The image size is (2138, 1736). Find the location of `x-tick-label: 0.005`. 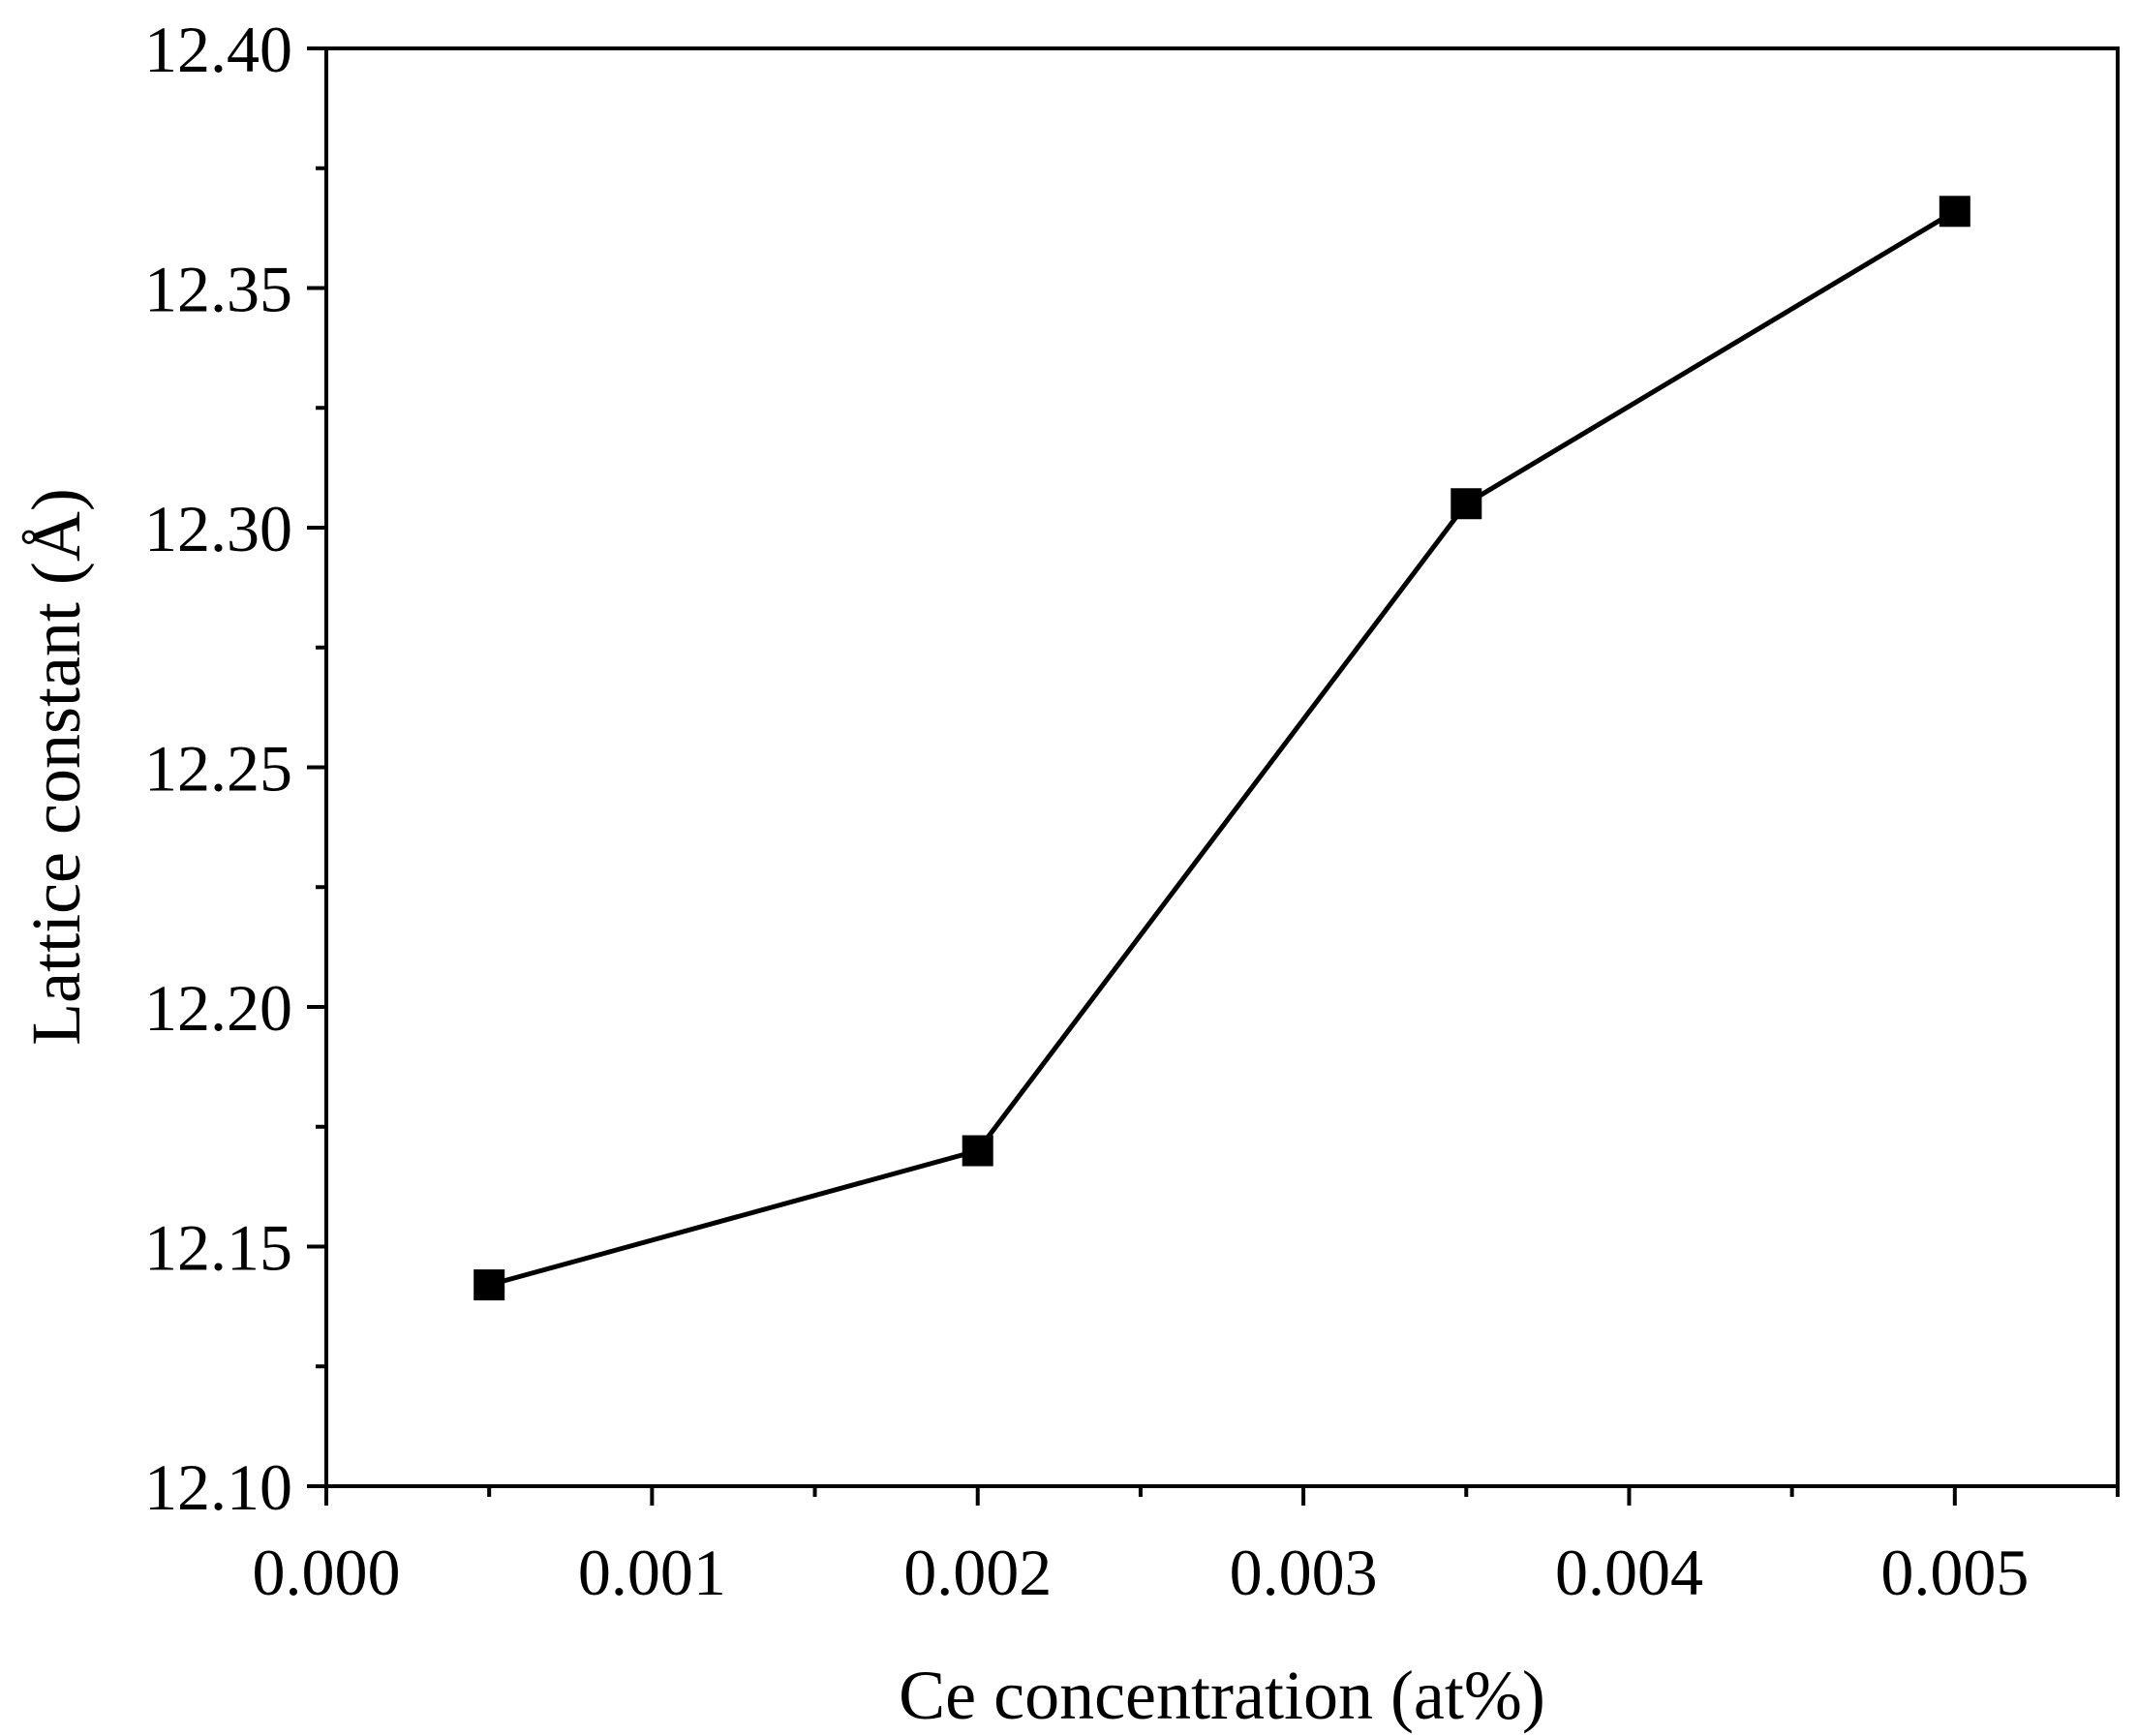

x-tick-label: 0.005 is located at coordinates (1954, 1572).